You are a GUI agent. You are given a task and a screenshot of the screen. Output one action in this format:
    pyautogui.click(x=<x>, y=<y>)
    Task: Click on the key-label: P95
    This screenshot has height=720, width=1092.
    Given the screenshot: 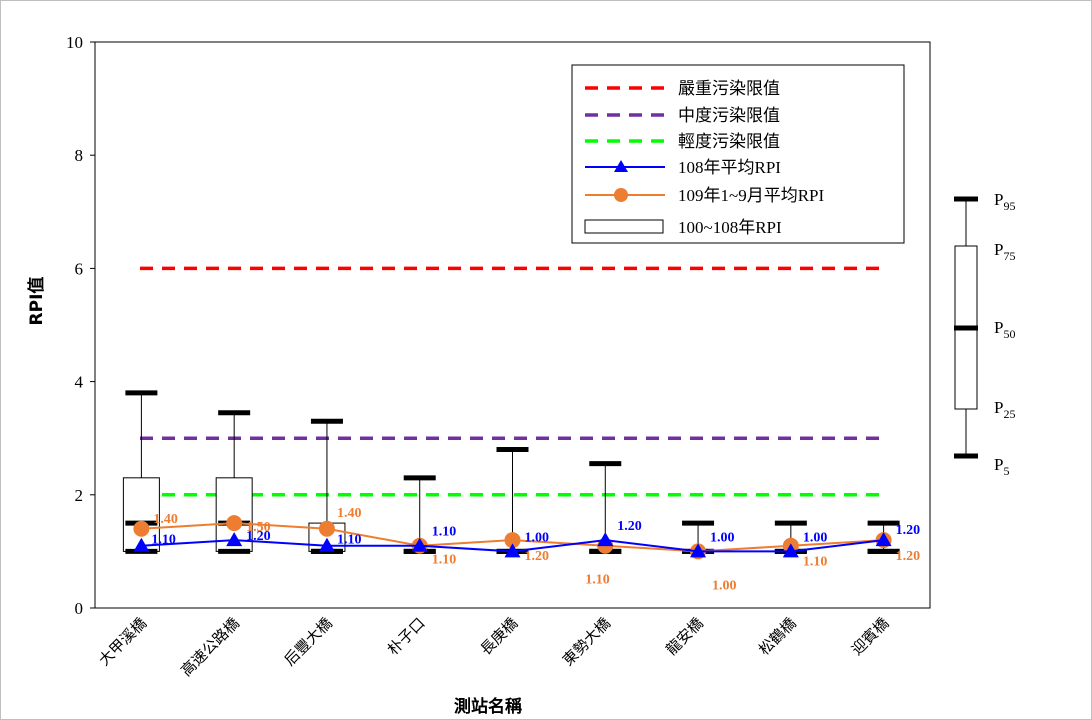 What is the action you would take?
    pyautogui.click(x=1004, y=201)
    